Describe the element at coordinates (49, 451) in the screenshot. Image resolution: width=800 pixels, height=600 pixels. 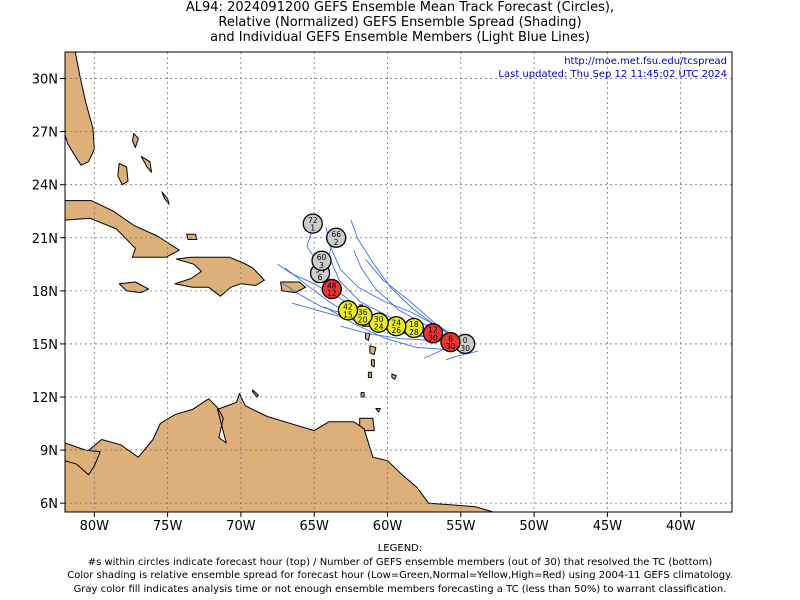
I see `lat-tick-label: 9N` at that location.